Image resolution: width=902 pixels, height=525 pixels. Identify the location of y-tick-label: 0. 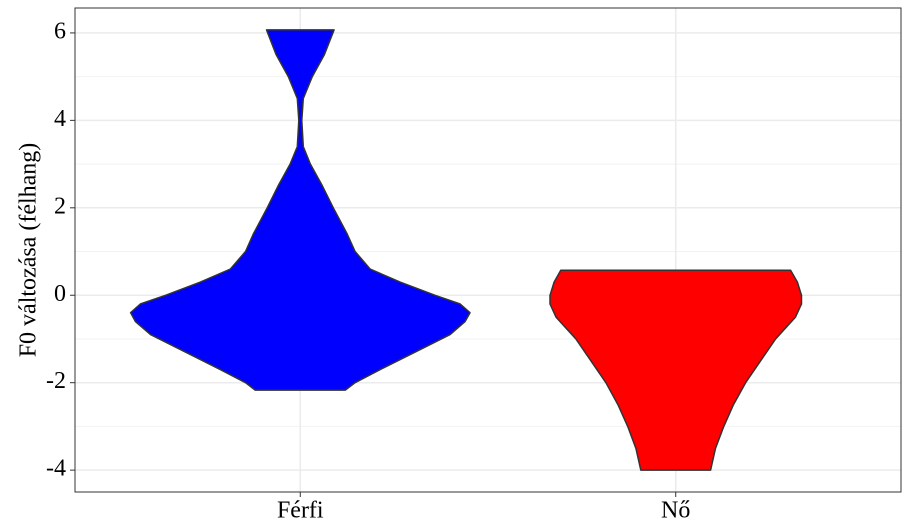
(60, 294).